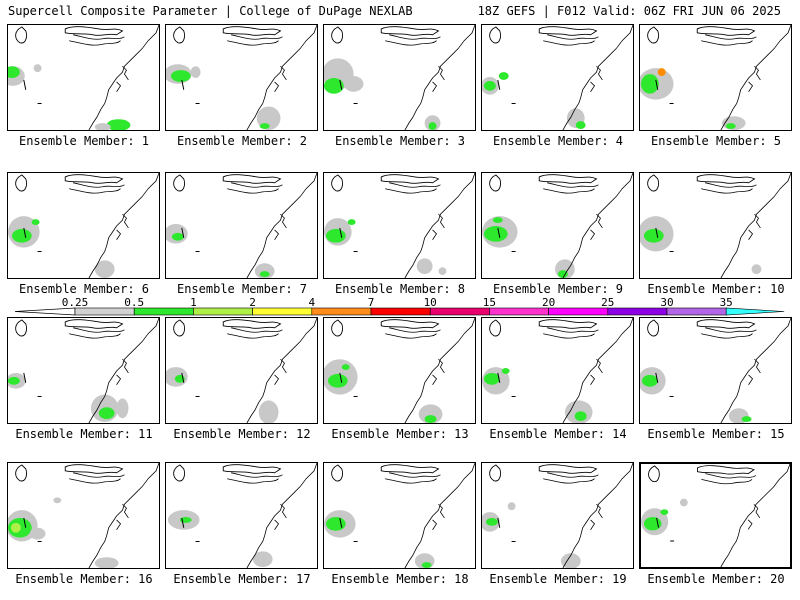  Describe the element at coordinates (716, 579) in the screenshot. I see `ensemble-member-label: Ensemble Member: 20` at that location.